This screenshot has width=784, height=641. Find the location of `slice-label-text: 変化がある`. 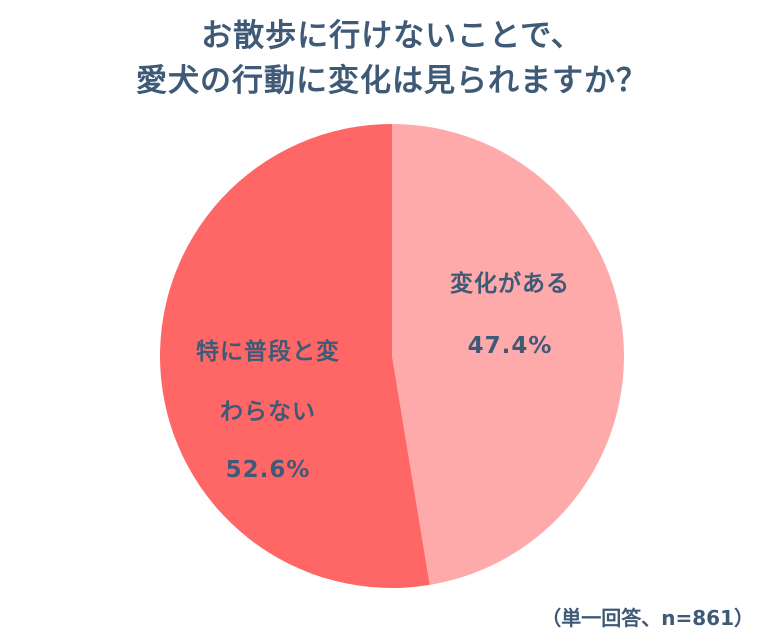

slice-label-text: 変化がある is located at coordinates (510, 284).